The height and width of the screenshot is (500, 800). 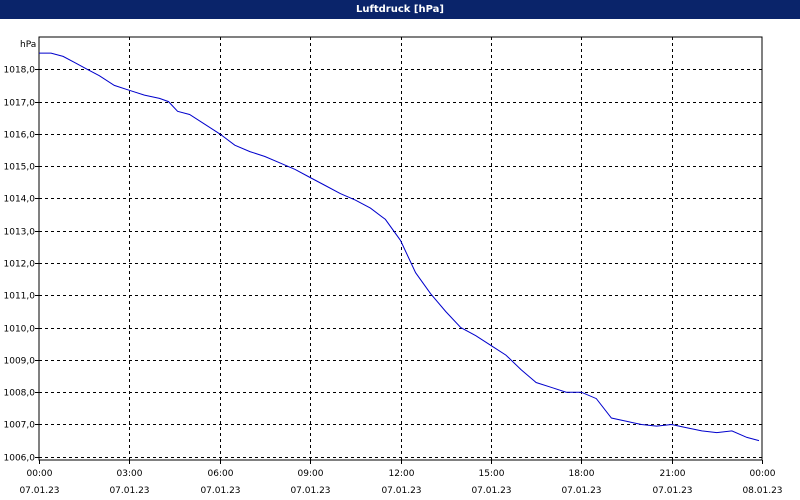 What do you see at coordinates (130, 474) in the screenshot?
I see `x-tick-time-label: 03:00` at bounding box center [130, 474].